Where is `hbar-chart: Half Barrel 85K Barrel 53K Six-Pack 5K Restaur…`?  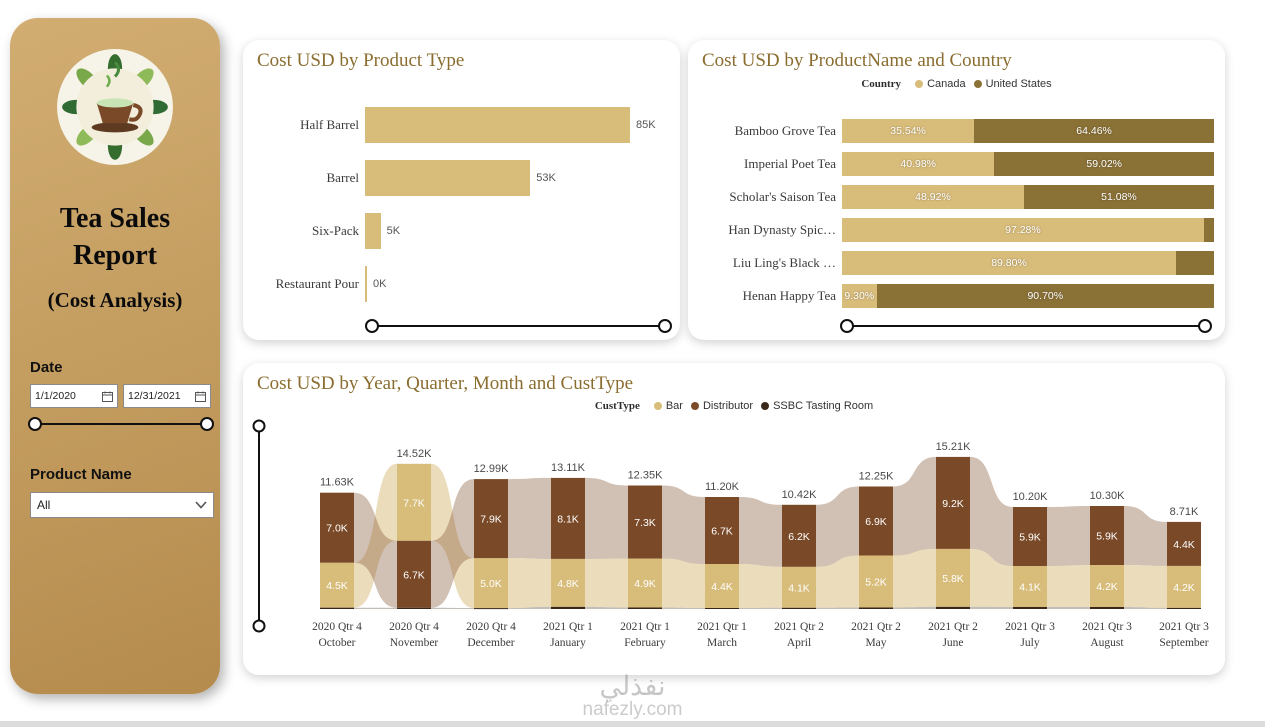
hbar-chart: Half Barrel 85K Barrel 53K Six-Pack 5K Restaur… is located at coordinates (461, 204).